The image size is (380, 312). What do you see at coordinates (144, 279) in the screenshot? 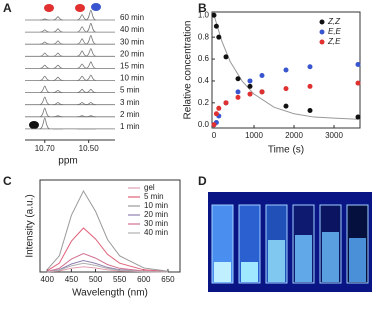
I see `x-tick-label: 600` at bounding box center [144, 279].